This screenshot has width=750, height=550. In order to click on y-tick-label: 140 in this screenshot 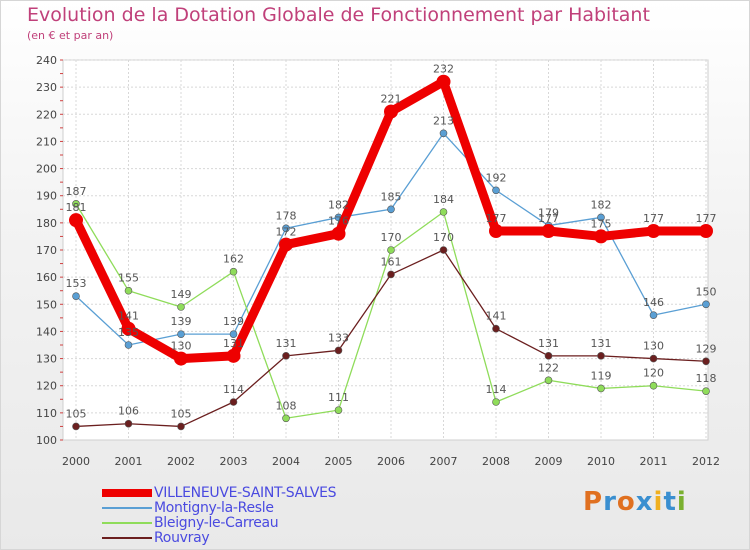, I will do `click(46, 331)`.